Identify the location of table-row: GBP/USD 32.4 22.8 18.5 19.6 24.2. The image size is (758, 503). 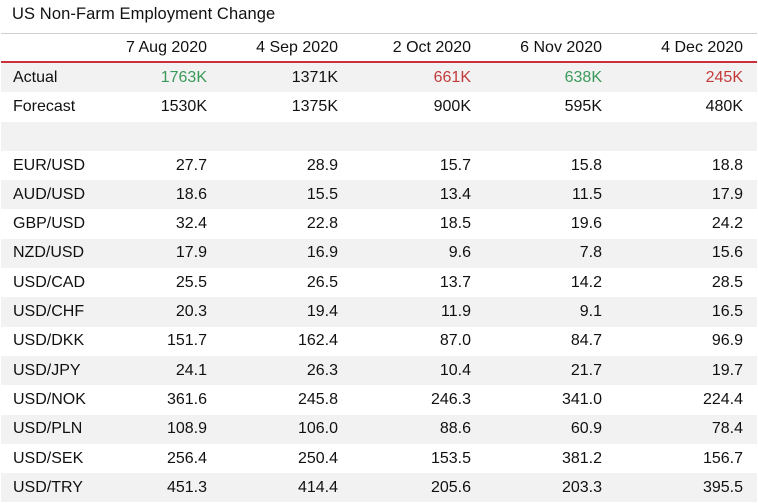
(379, 224).